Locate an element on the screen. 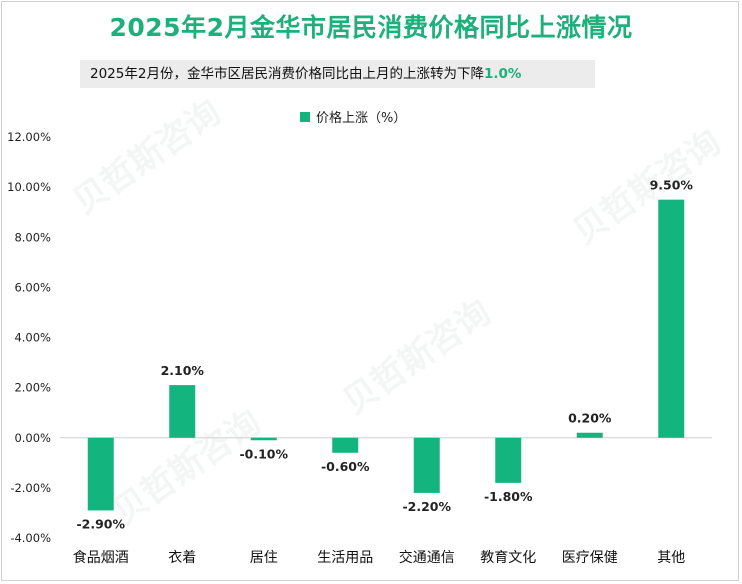  data-label: -1.80% is located at coordinates (508, 496).